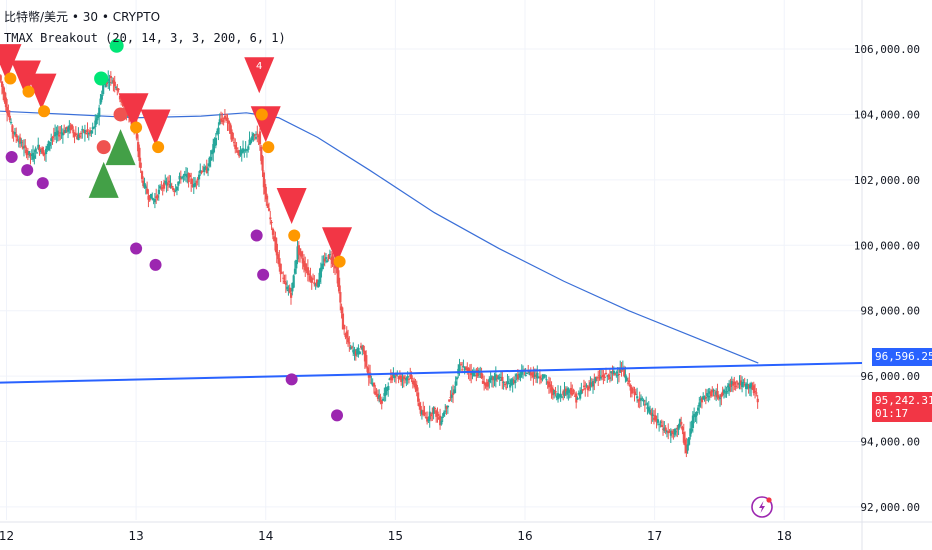 This screenshot has height=550, width=932. I want to click on x-tick-label: 13, so click(135, 536).